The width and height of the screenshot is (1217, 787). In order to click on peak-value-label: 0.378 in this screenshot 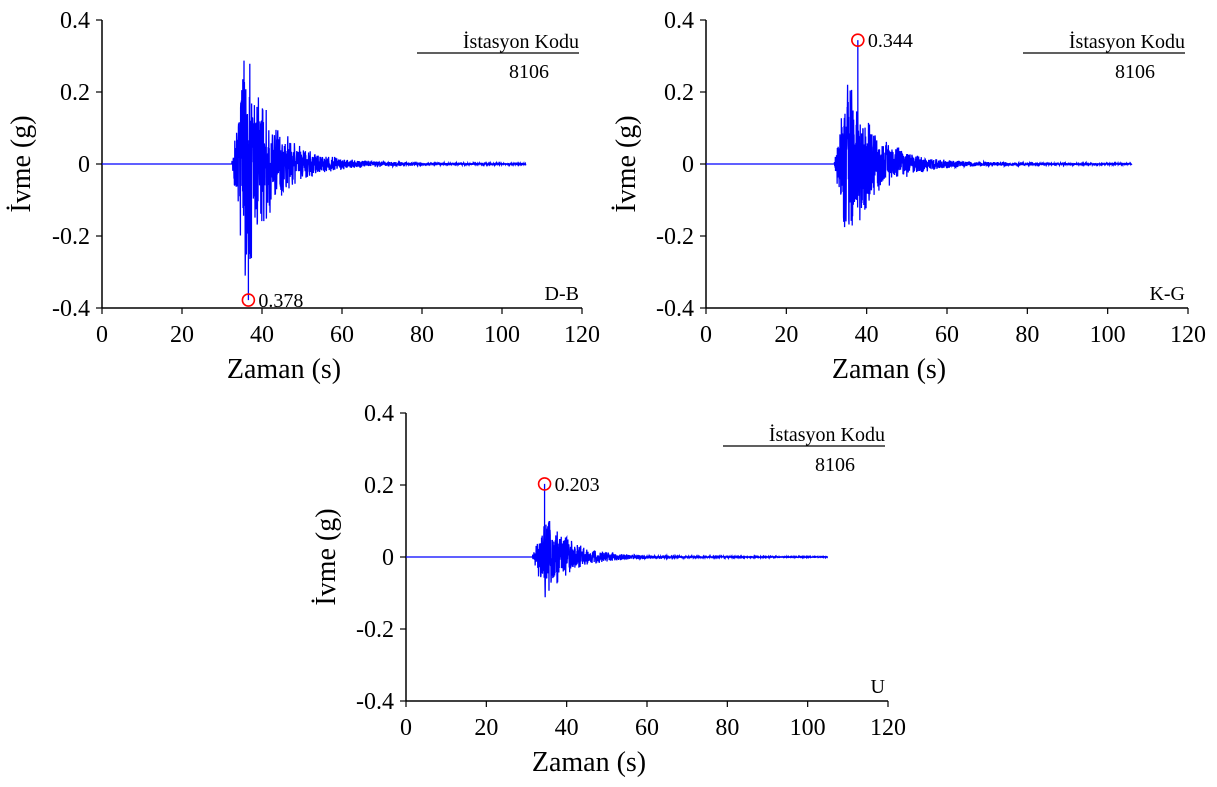, I will do `click(280, 301)`.